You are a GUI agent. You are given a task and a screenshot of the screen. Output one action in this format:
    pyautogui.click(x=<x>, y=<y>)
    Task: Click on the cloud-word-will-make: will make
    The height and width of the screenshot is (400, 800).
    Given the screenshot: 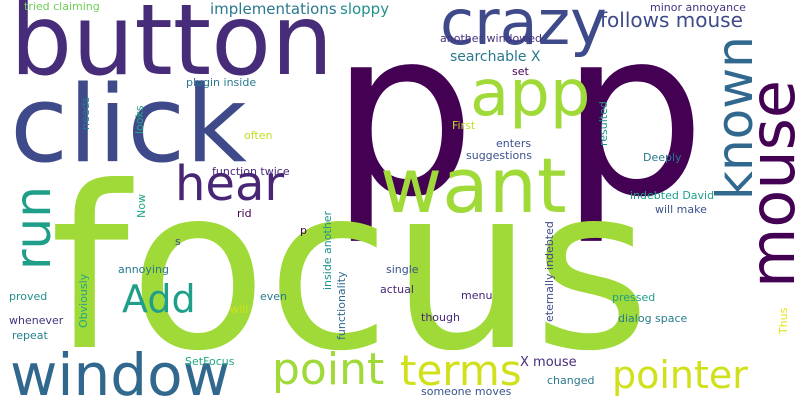 What is the action you would take?
    pyautogui.click(x=681, y=209)
    